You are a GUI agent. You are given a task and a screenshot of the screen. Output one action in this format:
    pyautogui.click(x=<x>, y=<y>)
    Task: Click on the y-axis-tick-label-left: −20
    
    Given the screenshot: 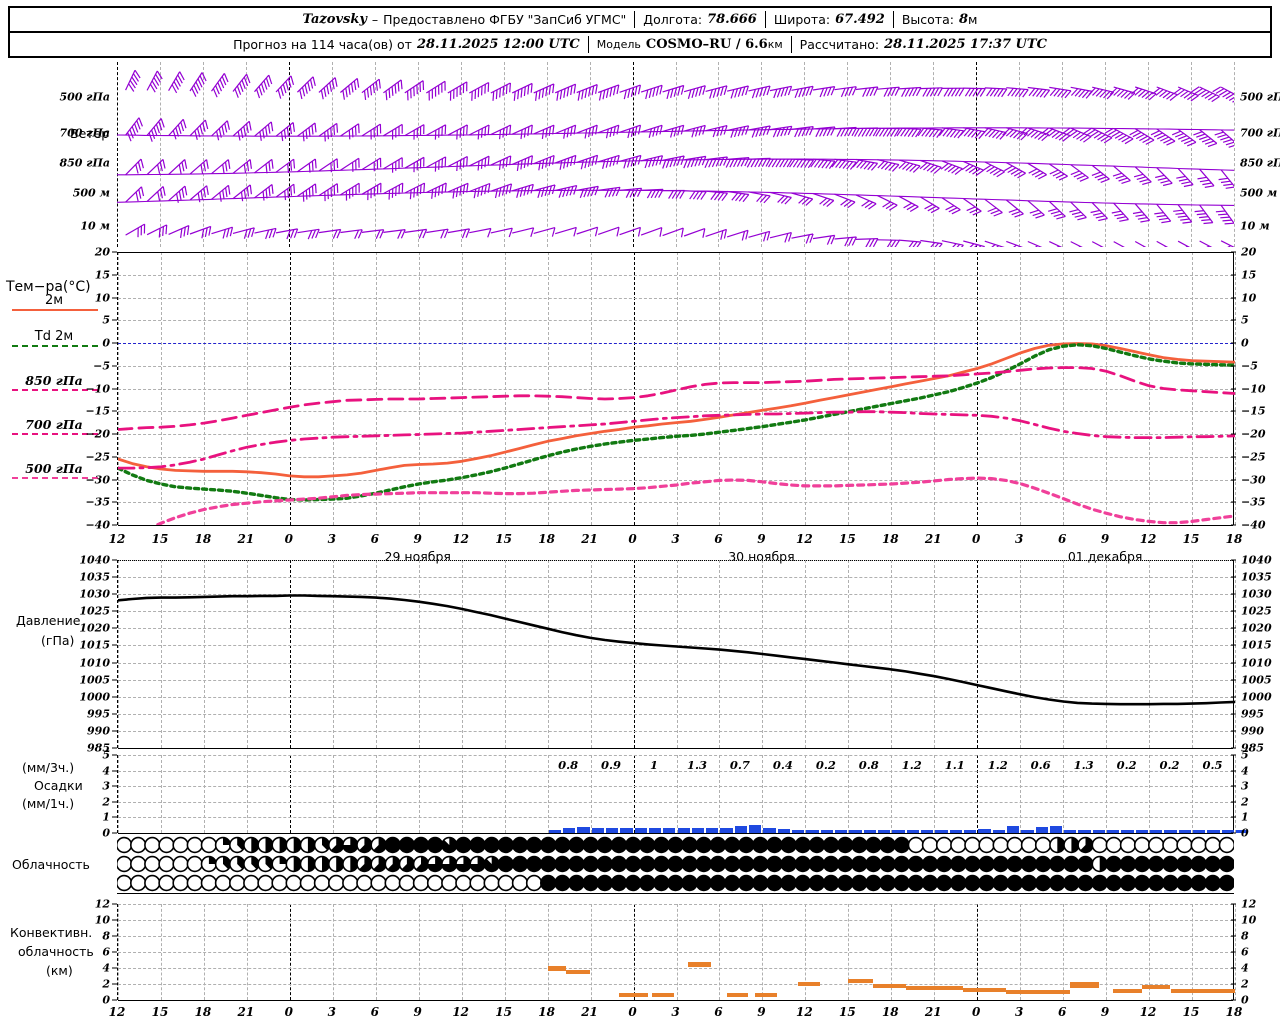 What is the action you would take?
    pyautogui.click(x=97, y=434)
    